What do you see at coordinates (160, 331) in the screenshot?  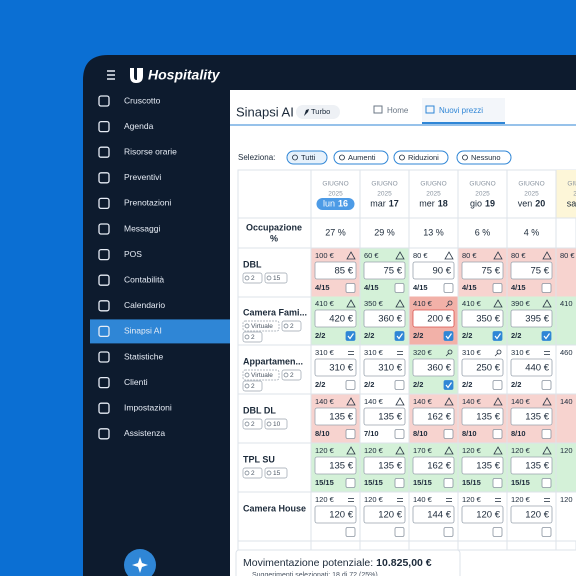 I see `sidebar-item: Sinapsi AI` at bounding box center [160, 331].